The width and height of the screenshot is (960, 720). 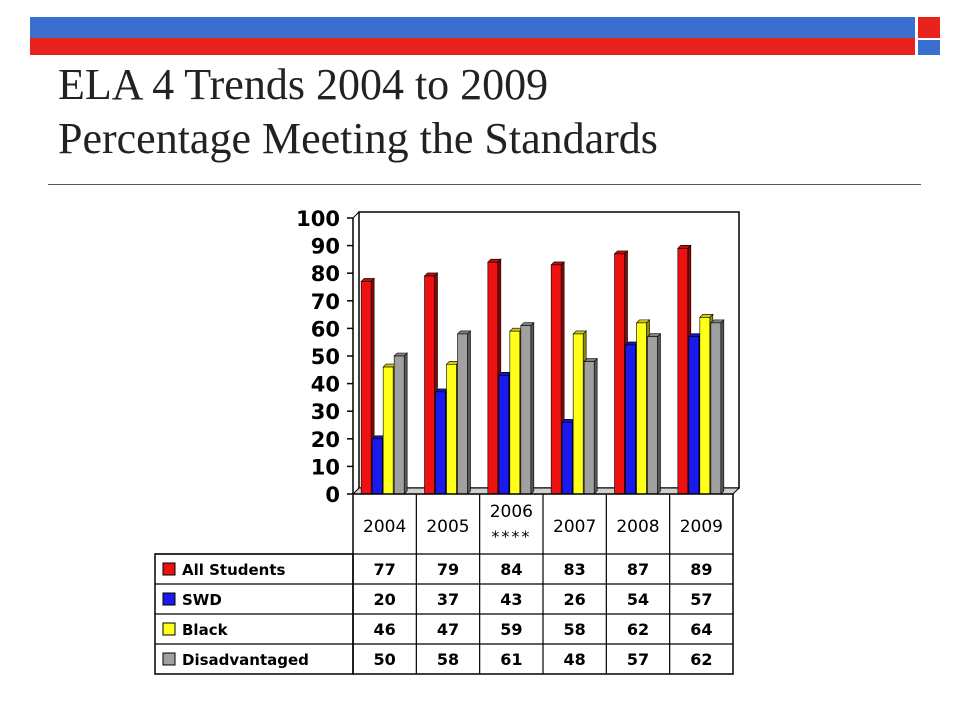 What do you see at coordinates (325, 385) in the screenshot?
I see `y-tick-label: 40` at bounding box center [325, 385].